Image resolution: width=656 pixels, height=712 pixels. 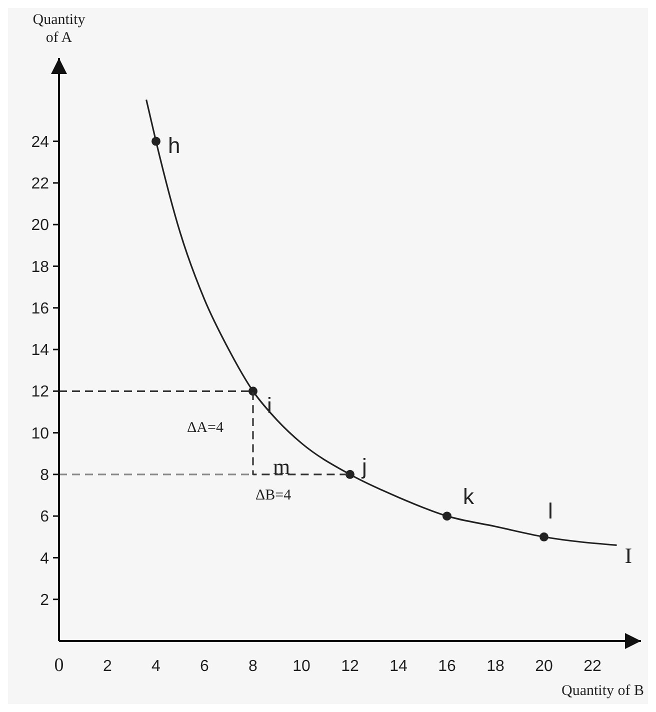 I want to click on y-tick-label: 24, so click(x=40, y=142).